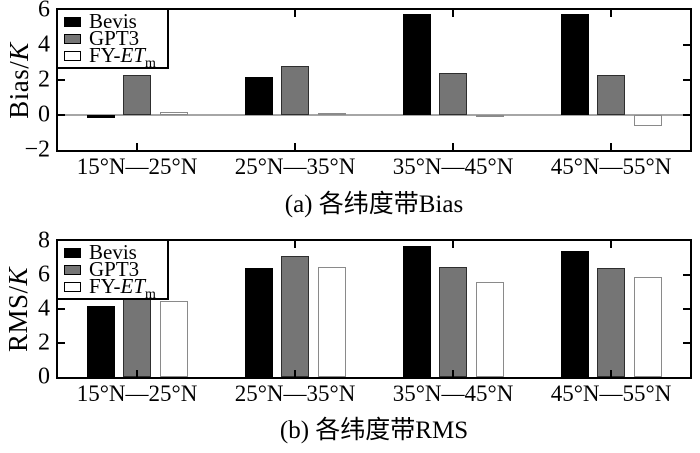  Describe the element at coordinates (37, 149) in the screenshot. I see `y-tick-label: −2` at that location.